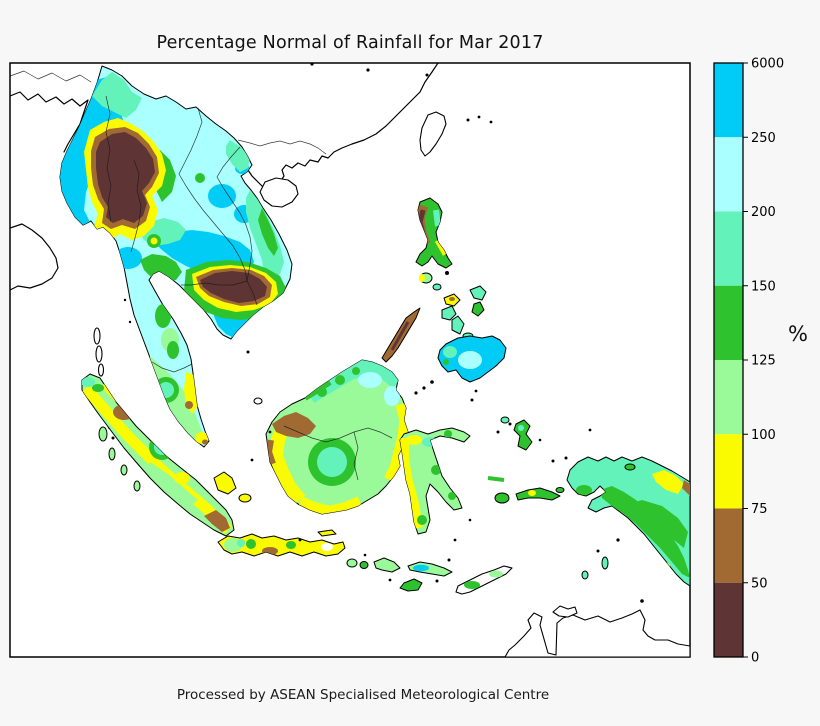 The height and width of the screenshot is (726, 820). What do you see at coordinates (172, 455) in the screenshot?
I see `sumatra-island` at bounding box center [172, 455].